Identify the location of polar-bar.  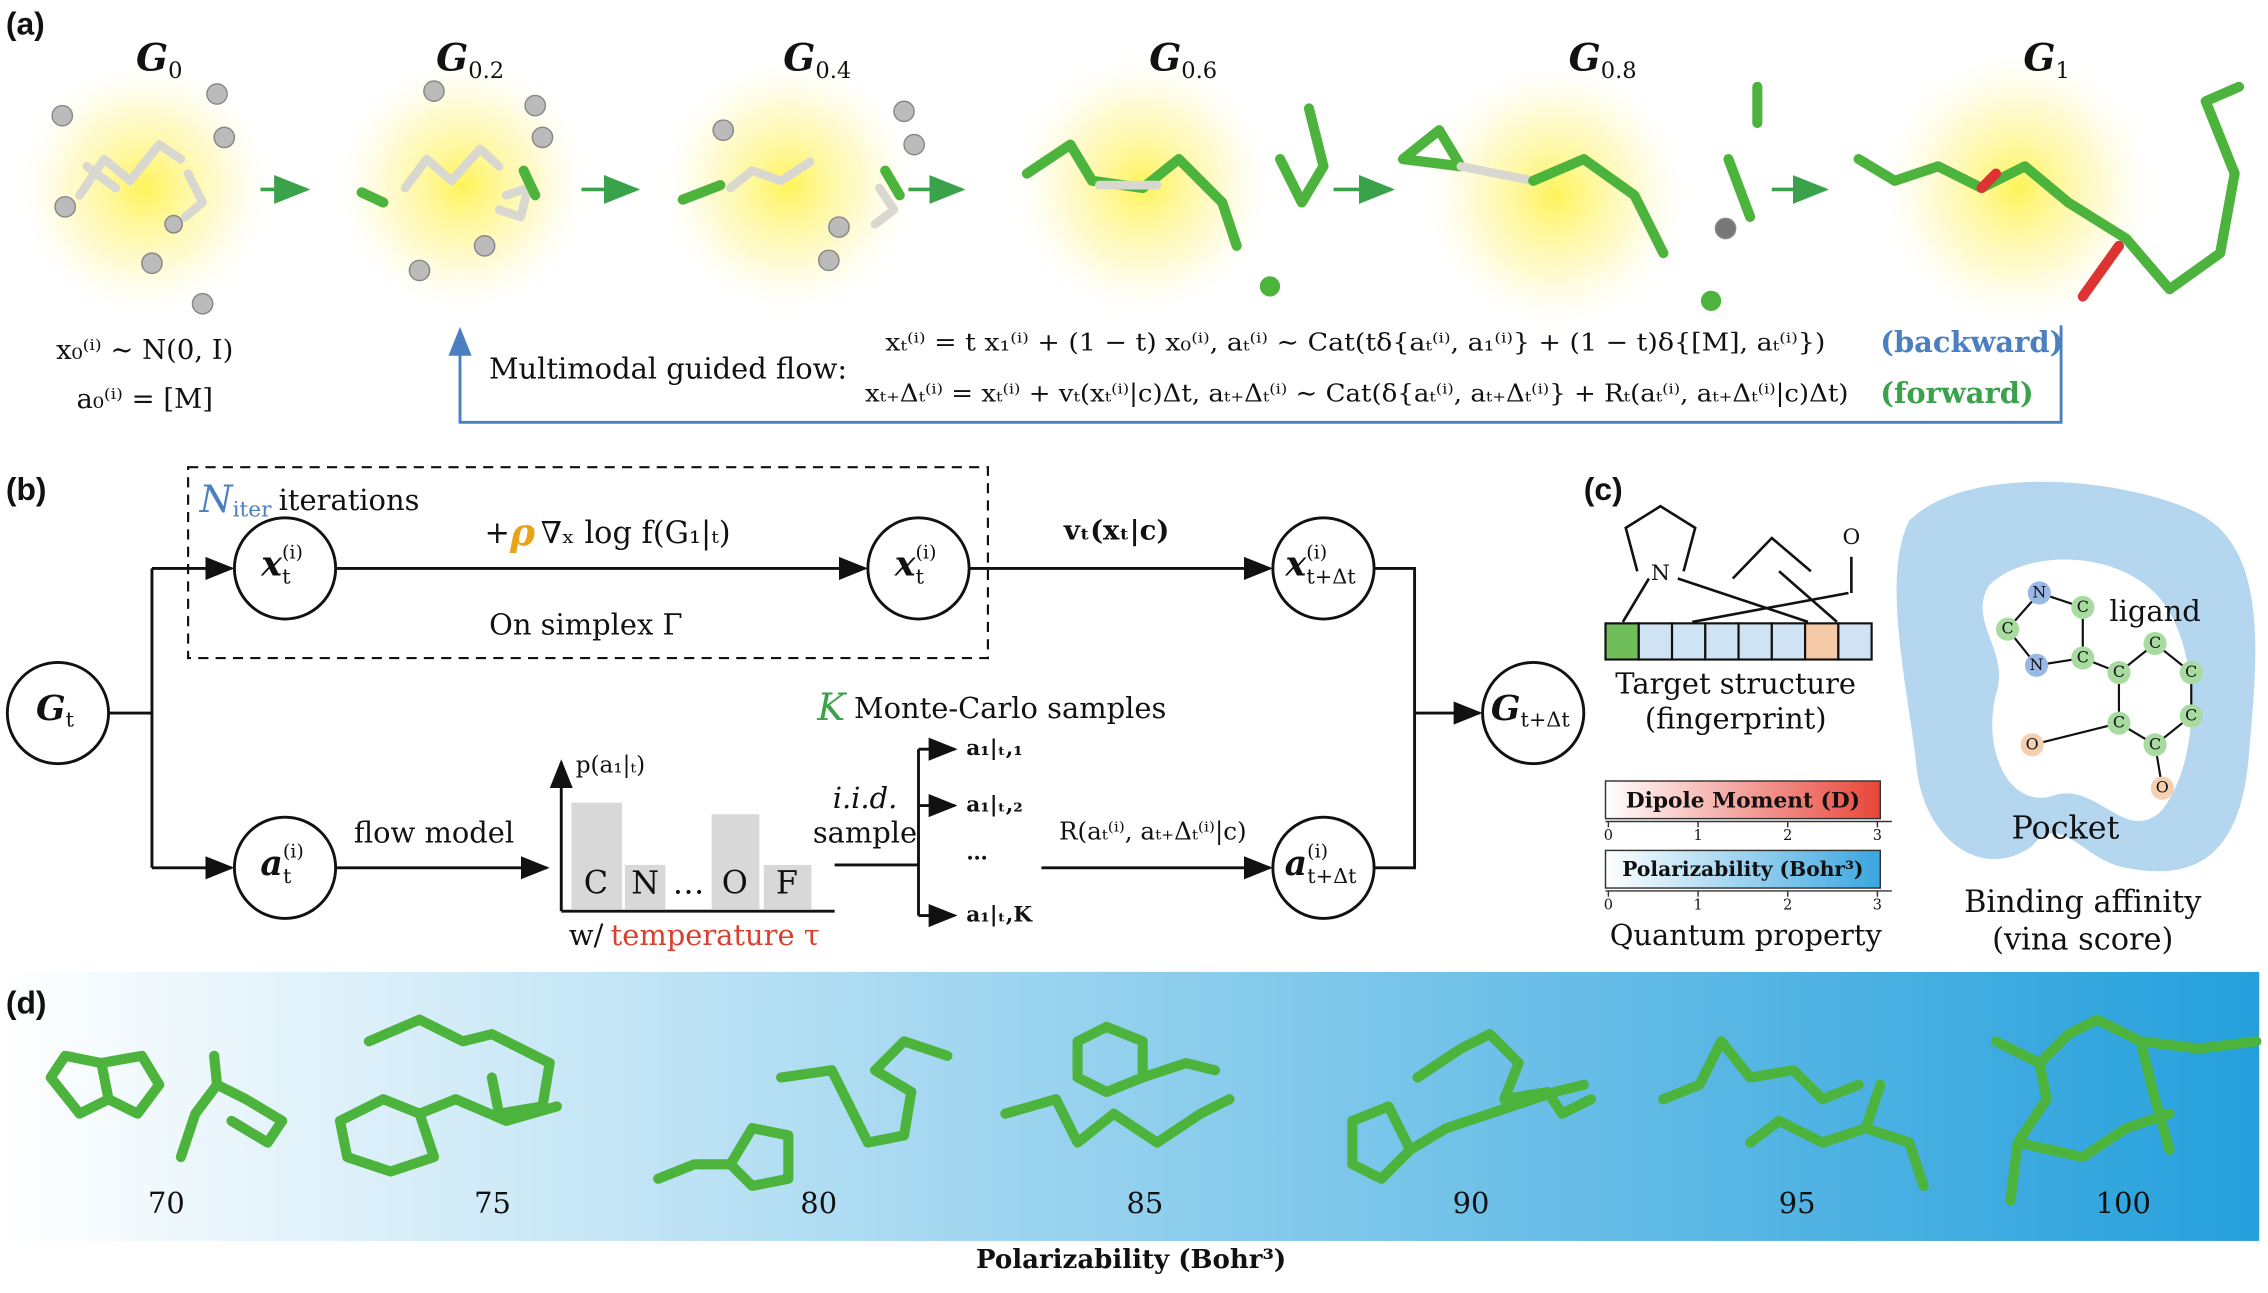
(1743, 869).